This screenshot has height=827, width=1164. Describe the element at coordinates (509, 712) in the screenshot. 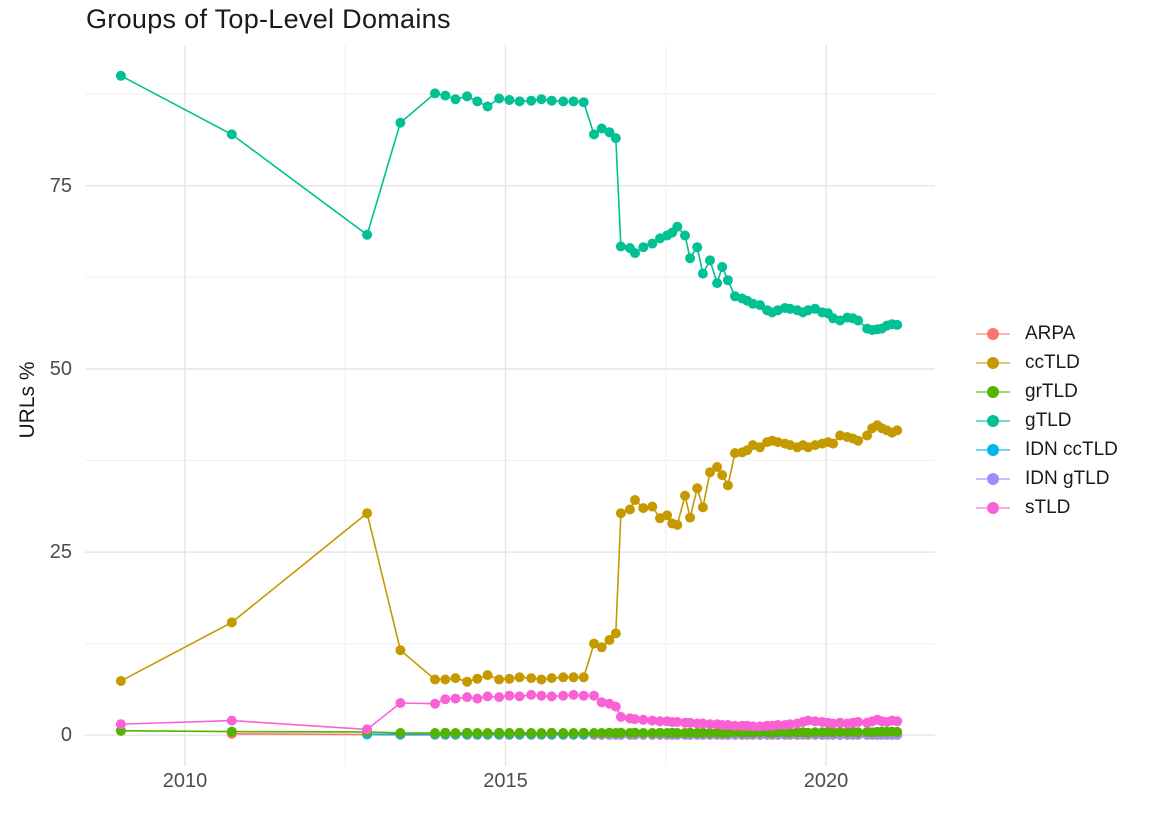

I see `series-sTLD` at that location.